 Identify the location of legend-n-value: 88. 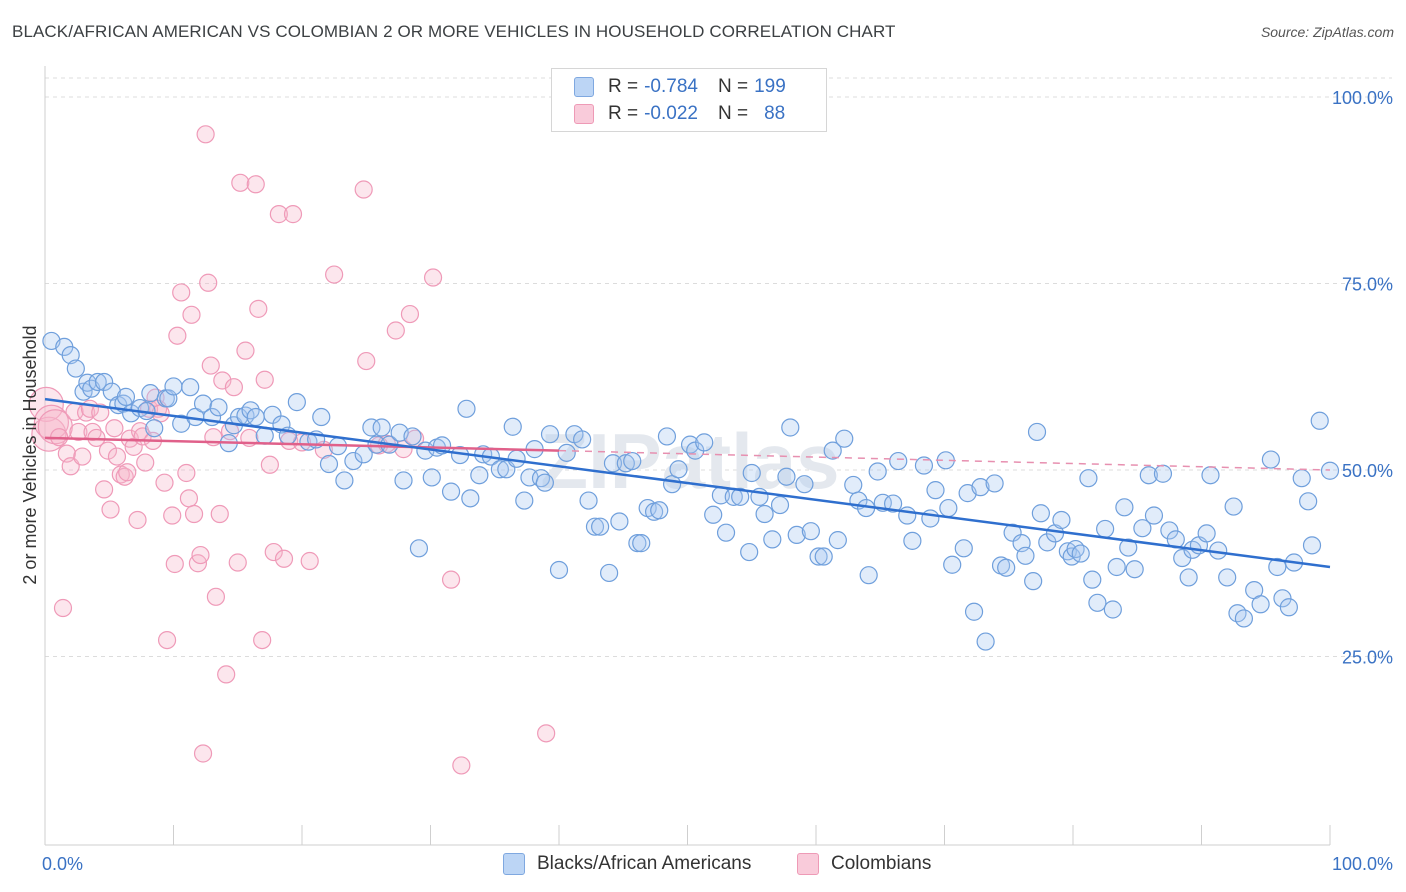
(775, 113).